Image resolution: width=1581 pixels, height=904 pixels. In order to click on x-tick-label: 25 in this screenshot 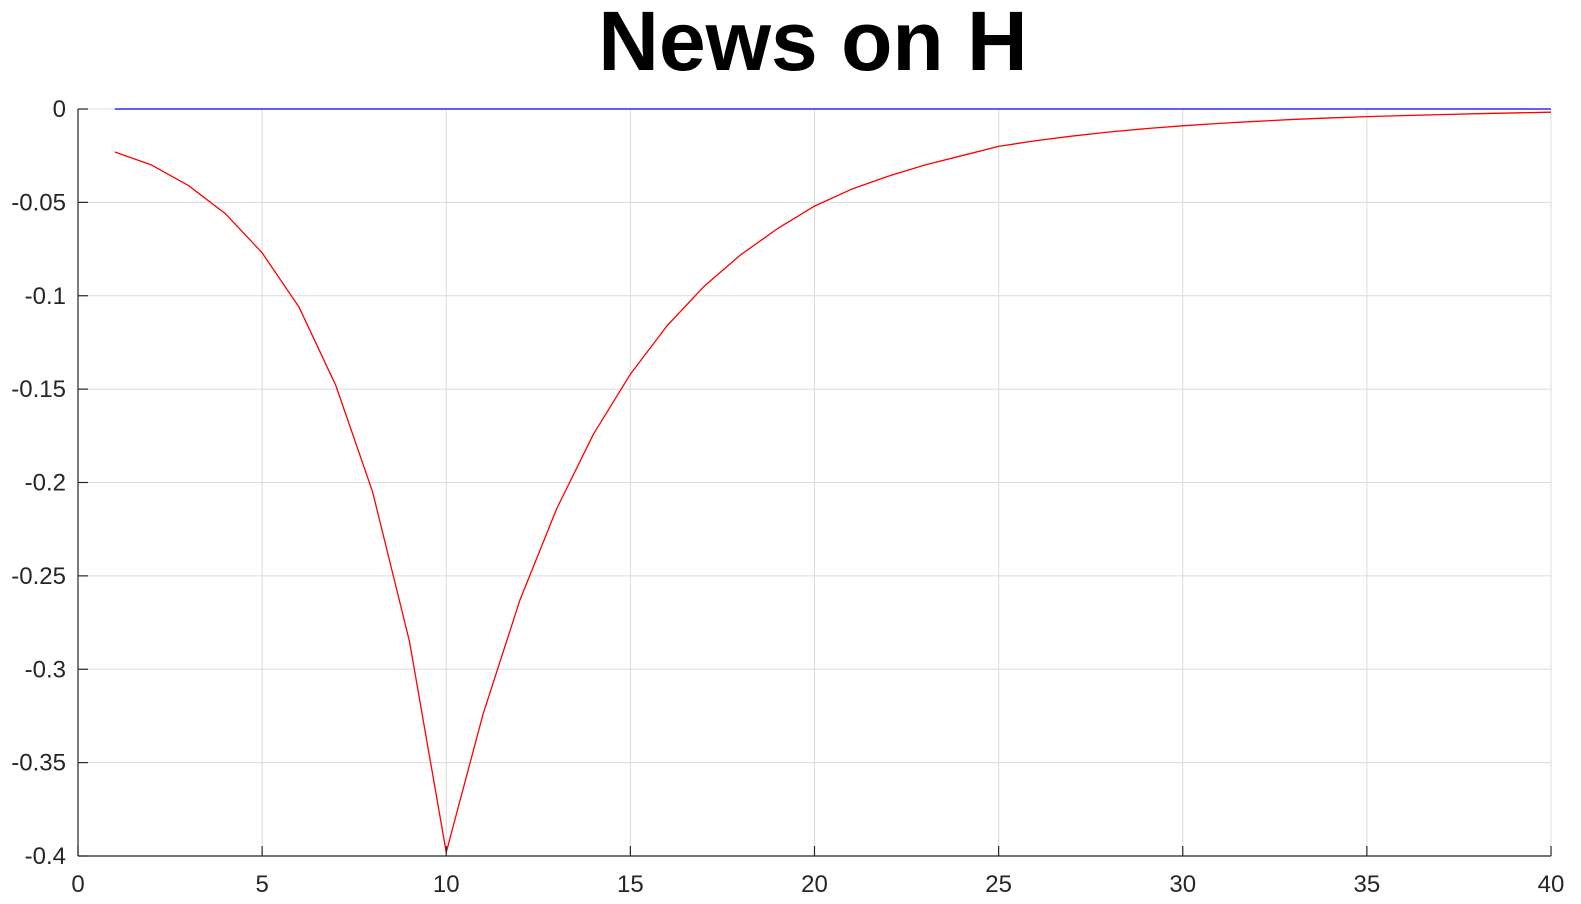, I will do `click(998, 884)`.